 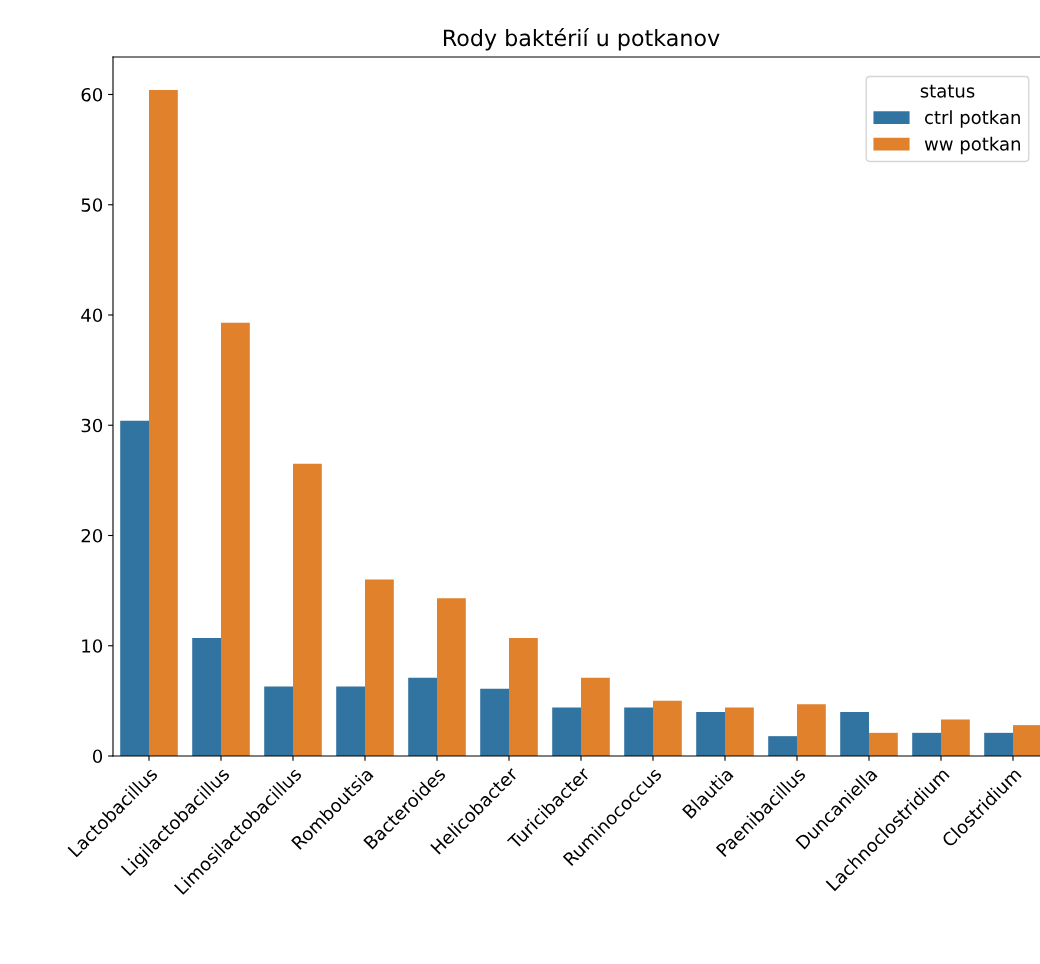 What do you see at coordinates (92, 646) in the screenshot?
I see `y-tick-label: 10` at bounding box center [92, 646].